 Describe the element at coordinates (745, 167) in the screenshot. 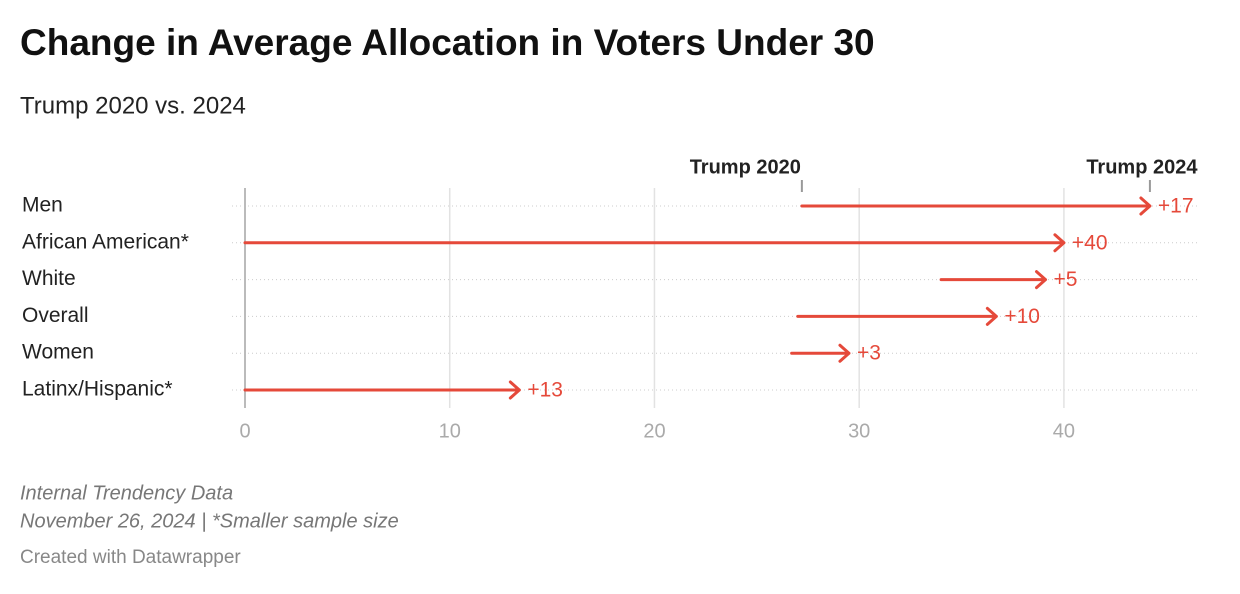

I see `legend-label: Trump 2020` at that location.